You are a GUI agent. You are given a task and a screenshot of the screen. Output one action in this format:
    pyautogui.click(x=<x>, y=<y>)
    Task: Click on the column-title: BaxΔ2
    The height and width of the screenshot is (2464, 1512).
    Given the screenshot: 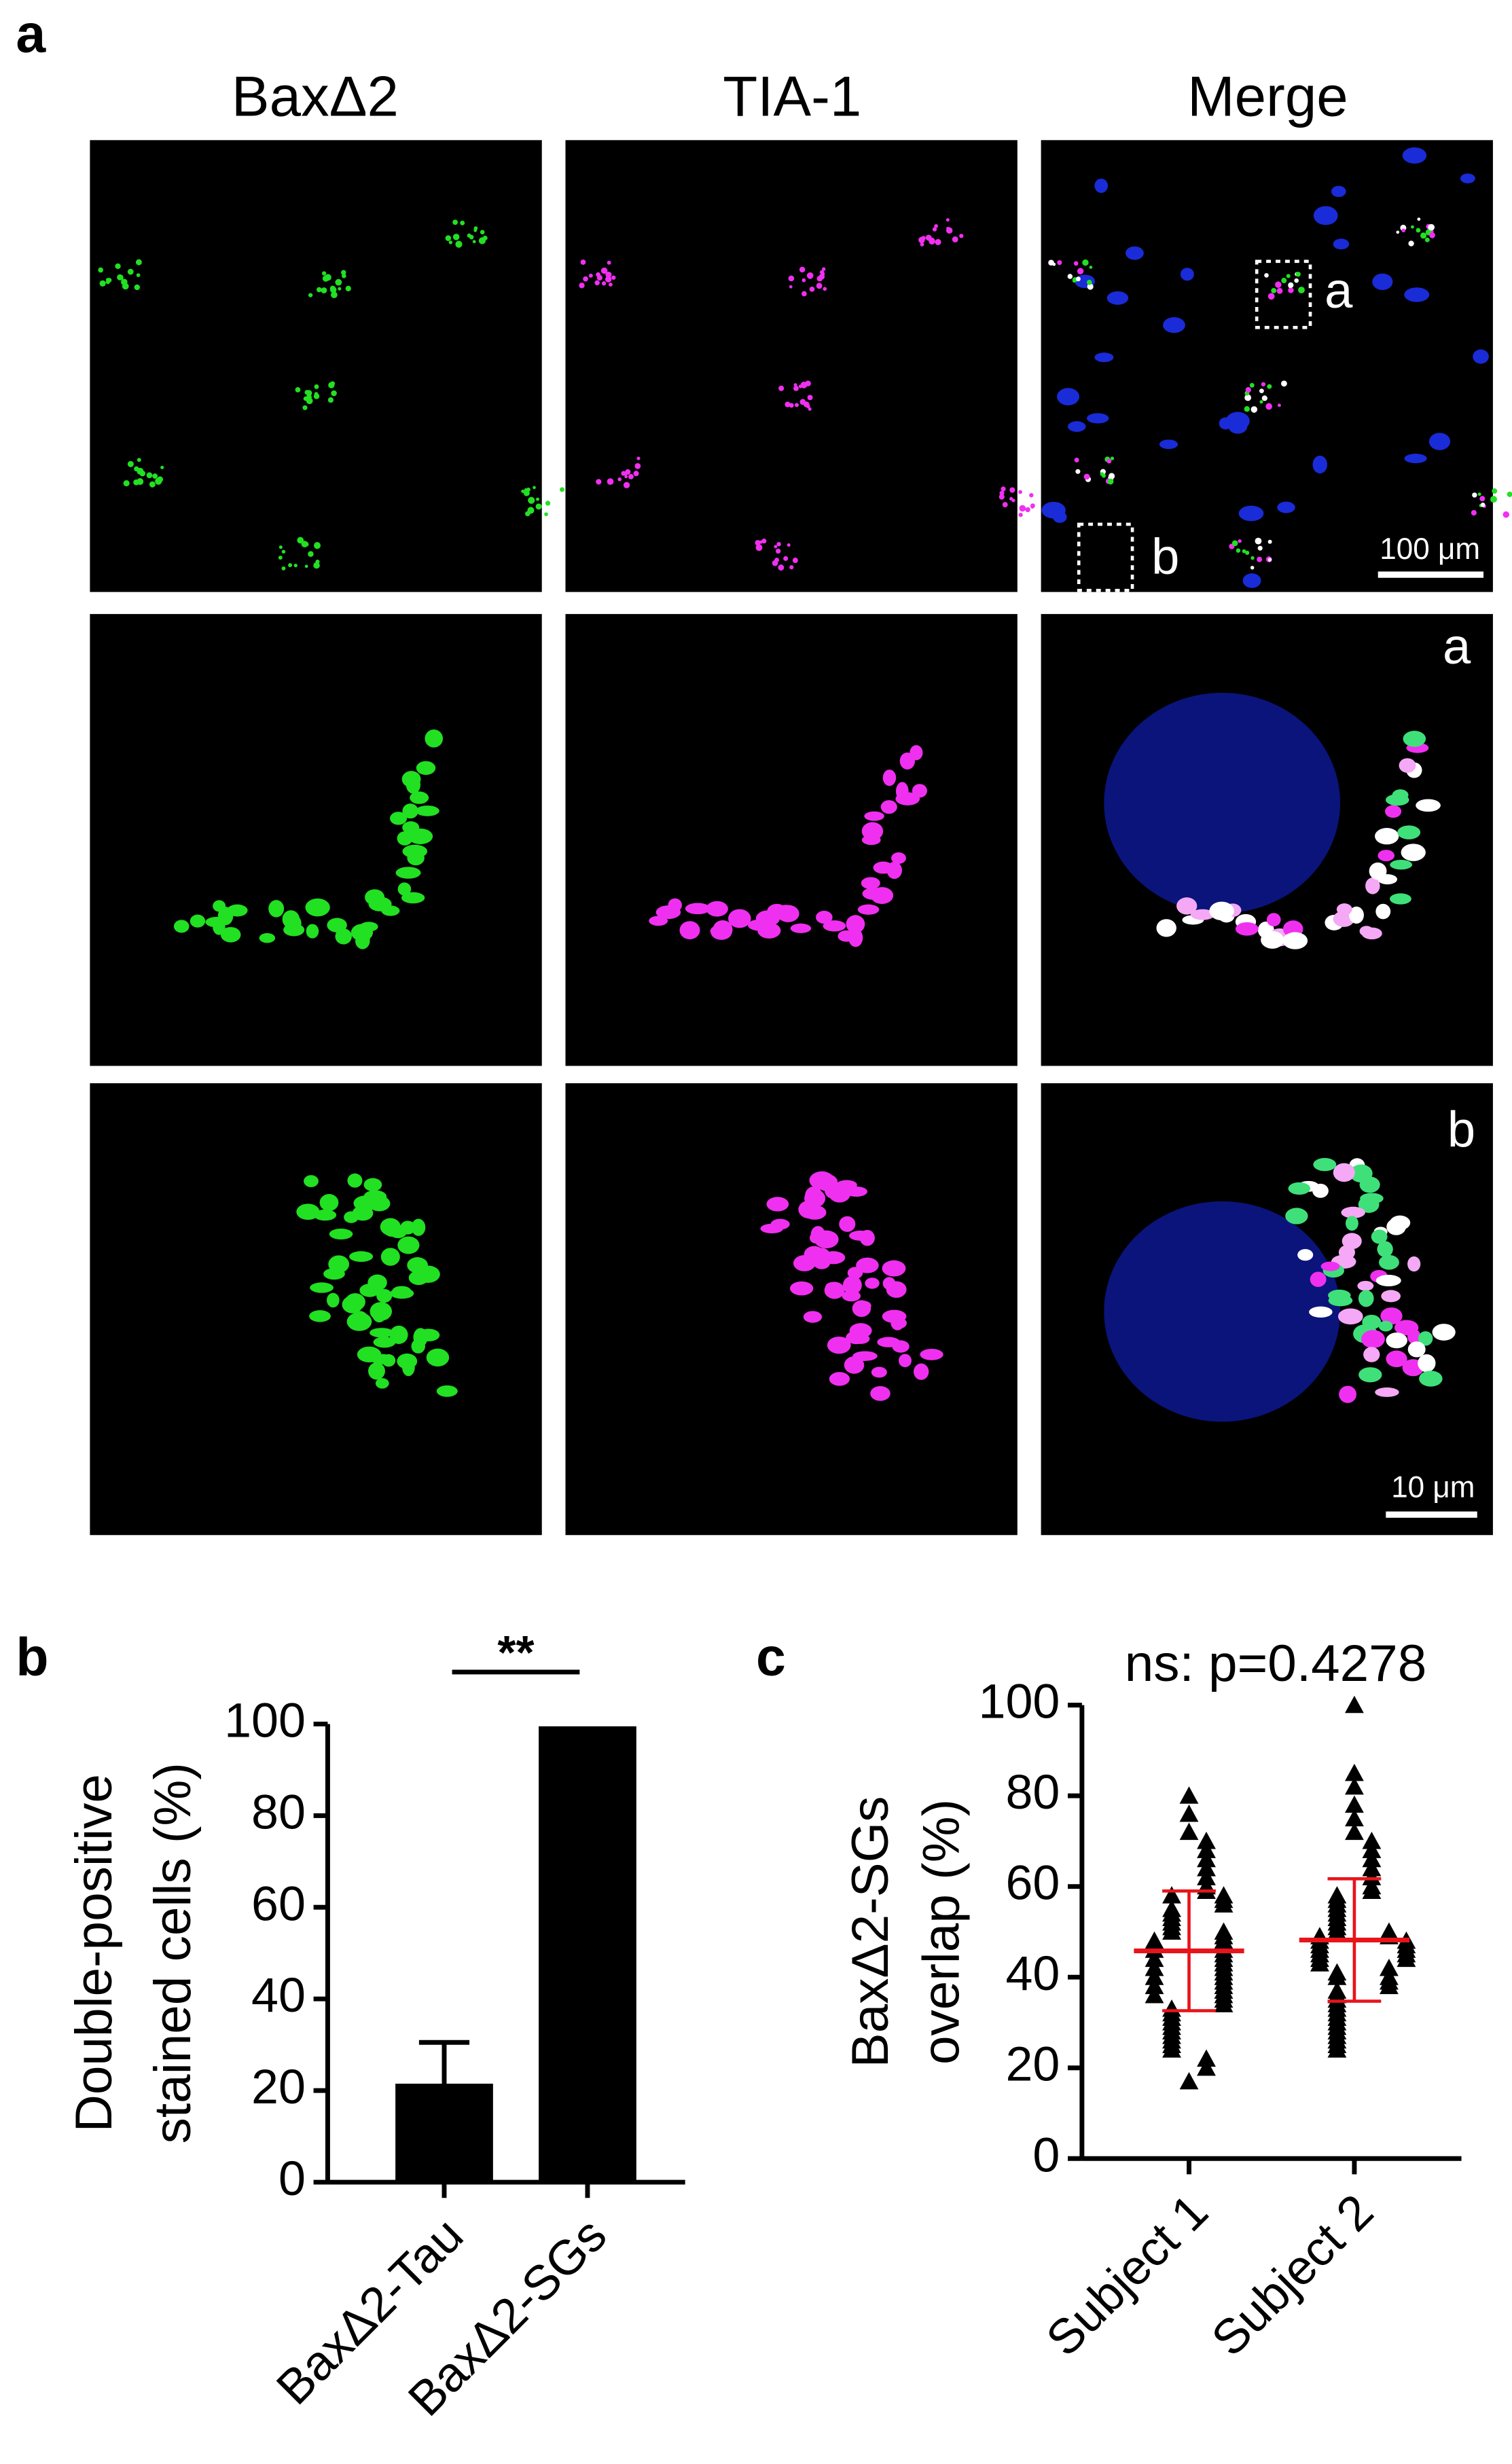 What is the action you would take?
    pyautogui.click(x=315, y=96)
    